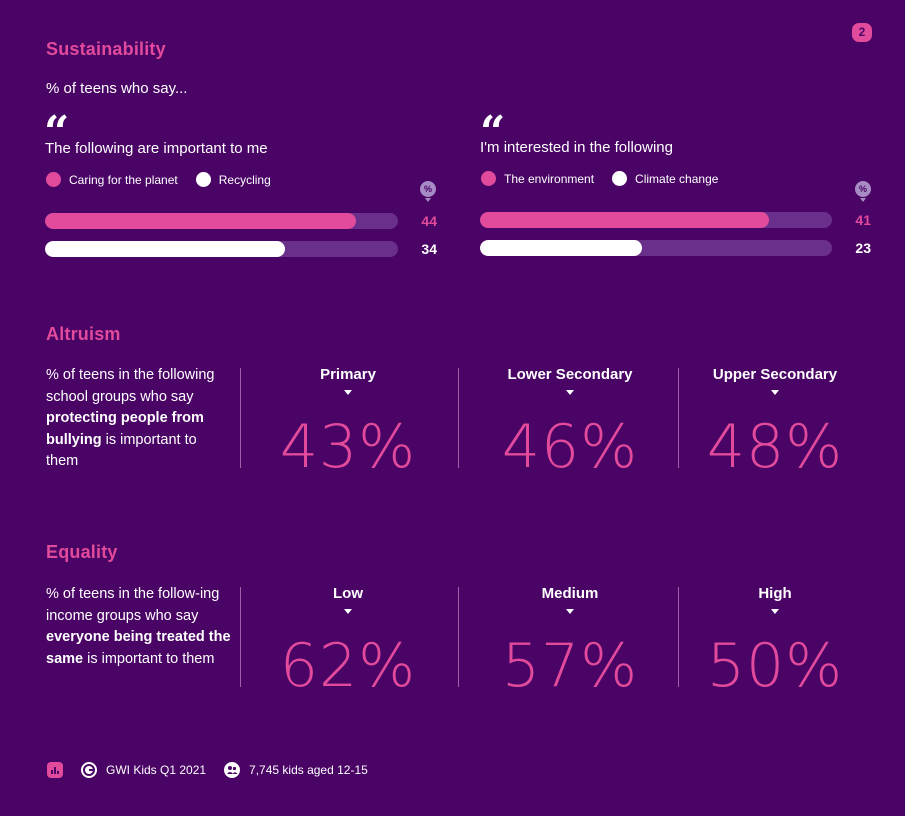 This screenshot has height=816, width=905. I want to click on bar-climate-change, so click(561, 248).